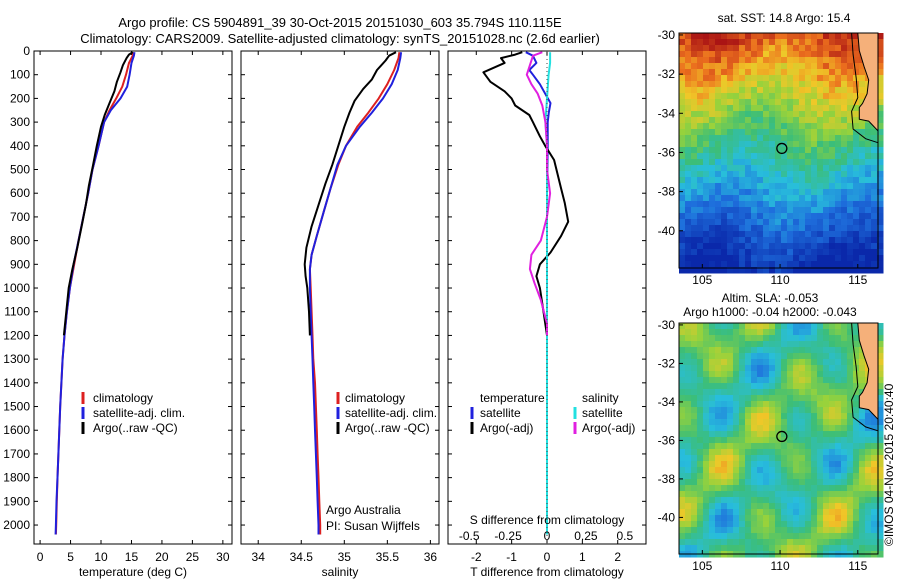  Describe the element at coordinates (667, 113) in the screenshot. I see `y-tick-label: -34` at that location.